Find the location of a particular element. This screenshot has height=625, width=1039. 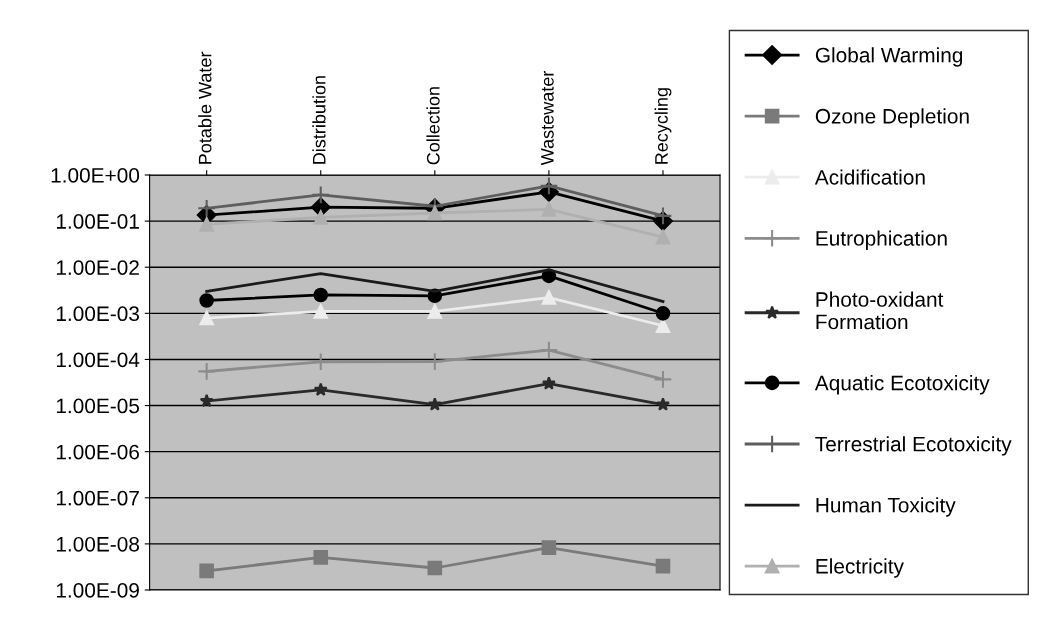

legend-label: Eutrophication is located at coordinates (881, 240).